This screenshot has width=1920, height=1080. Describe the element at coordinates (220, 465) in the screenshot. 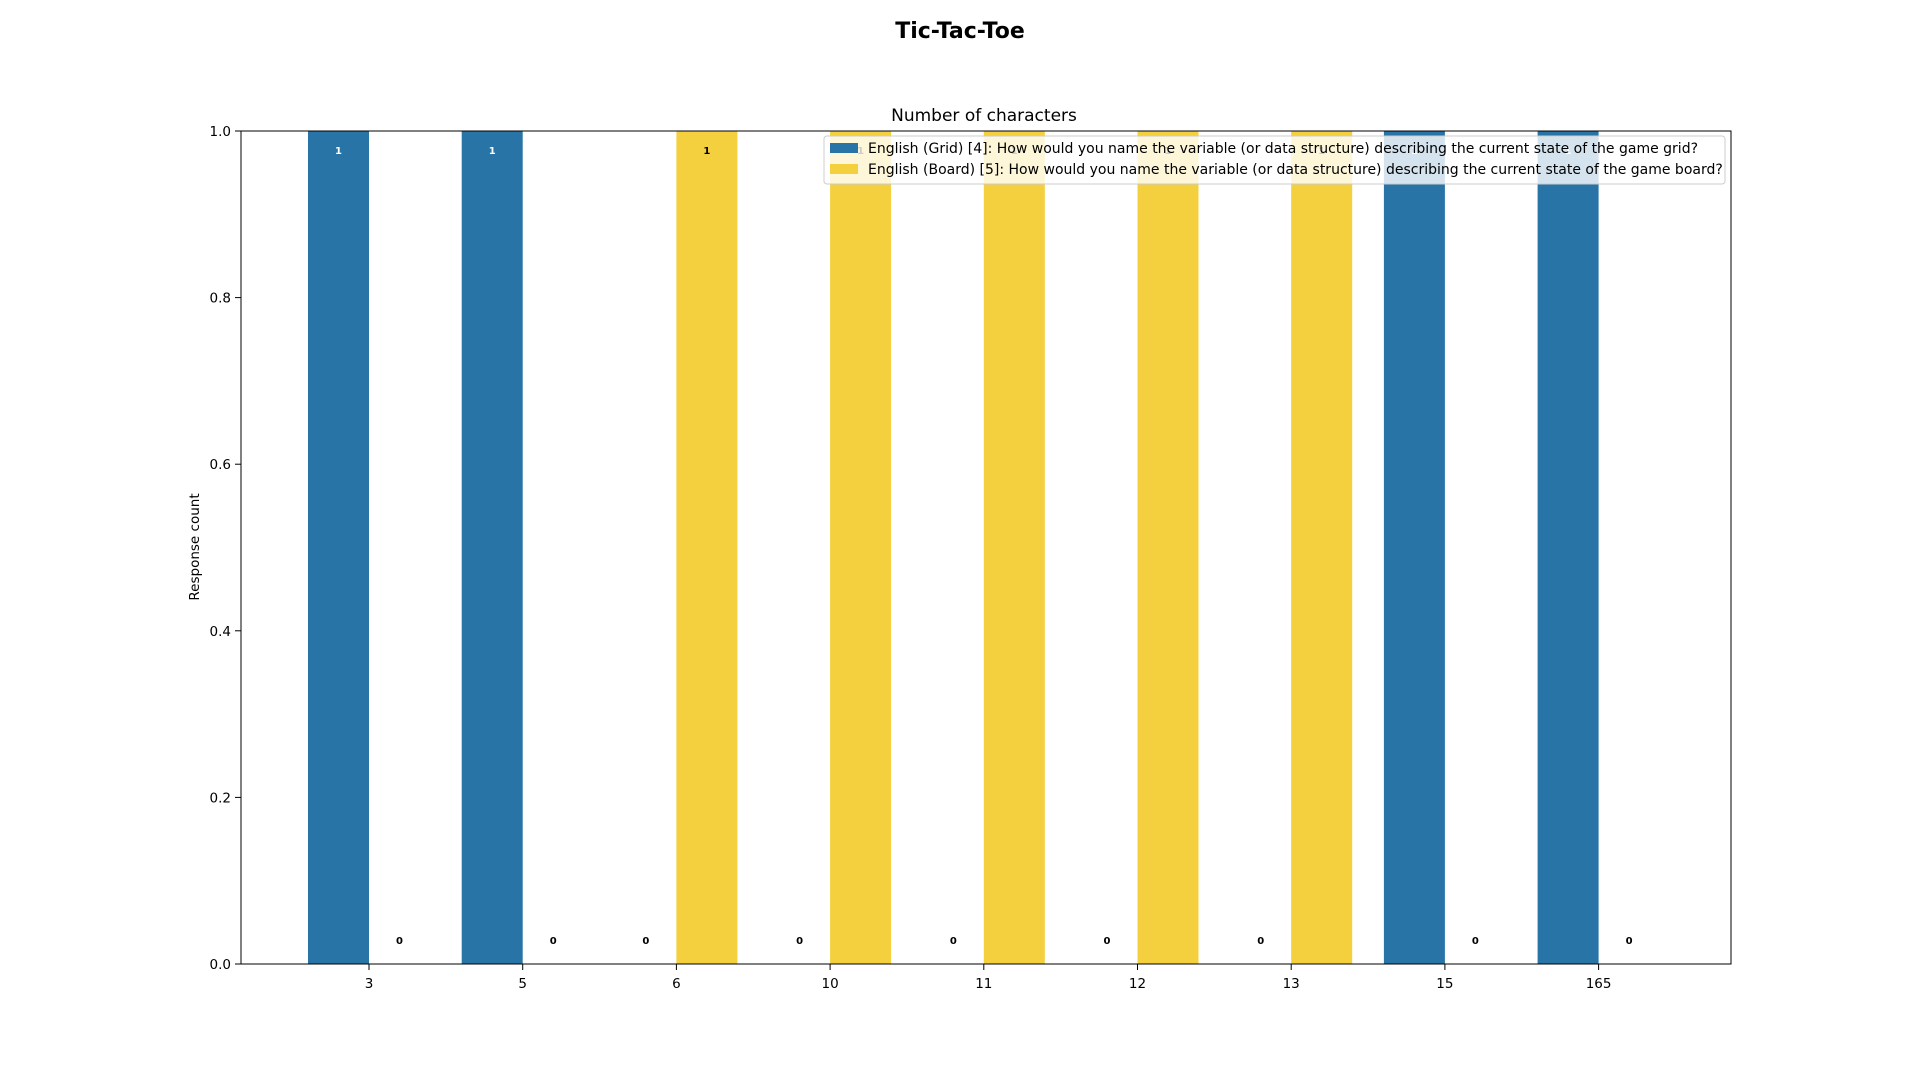

I see `y-tick-label: 0.6` at that location.